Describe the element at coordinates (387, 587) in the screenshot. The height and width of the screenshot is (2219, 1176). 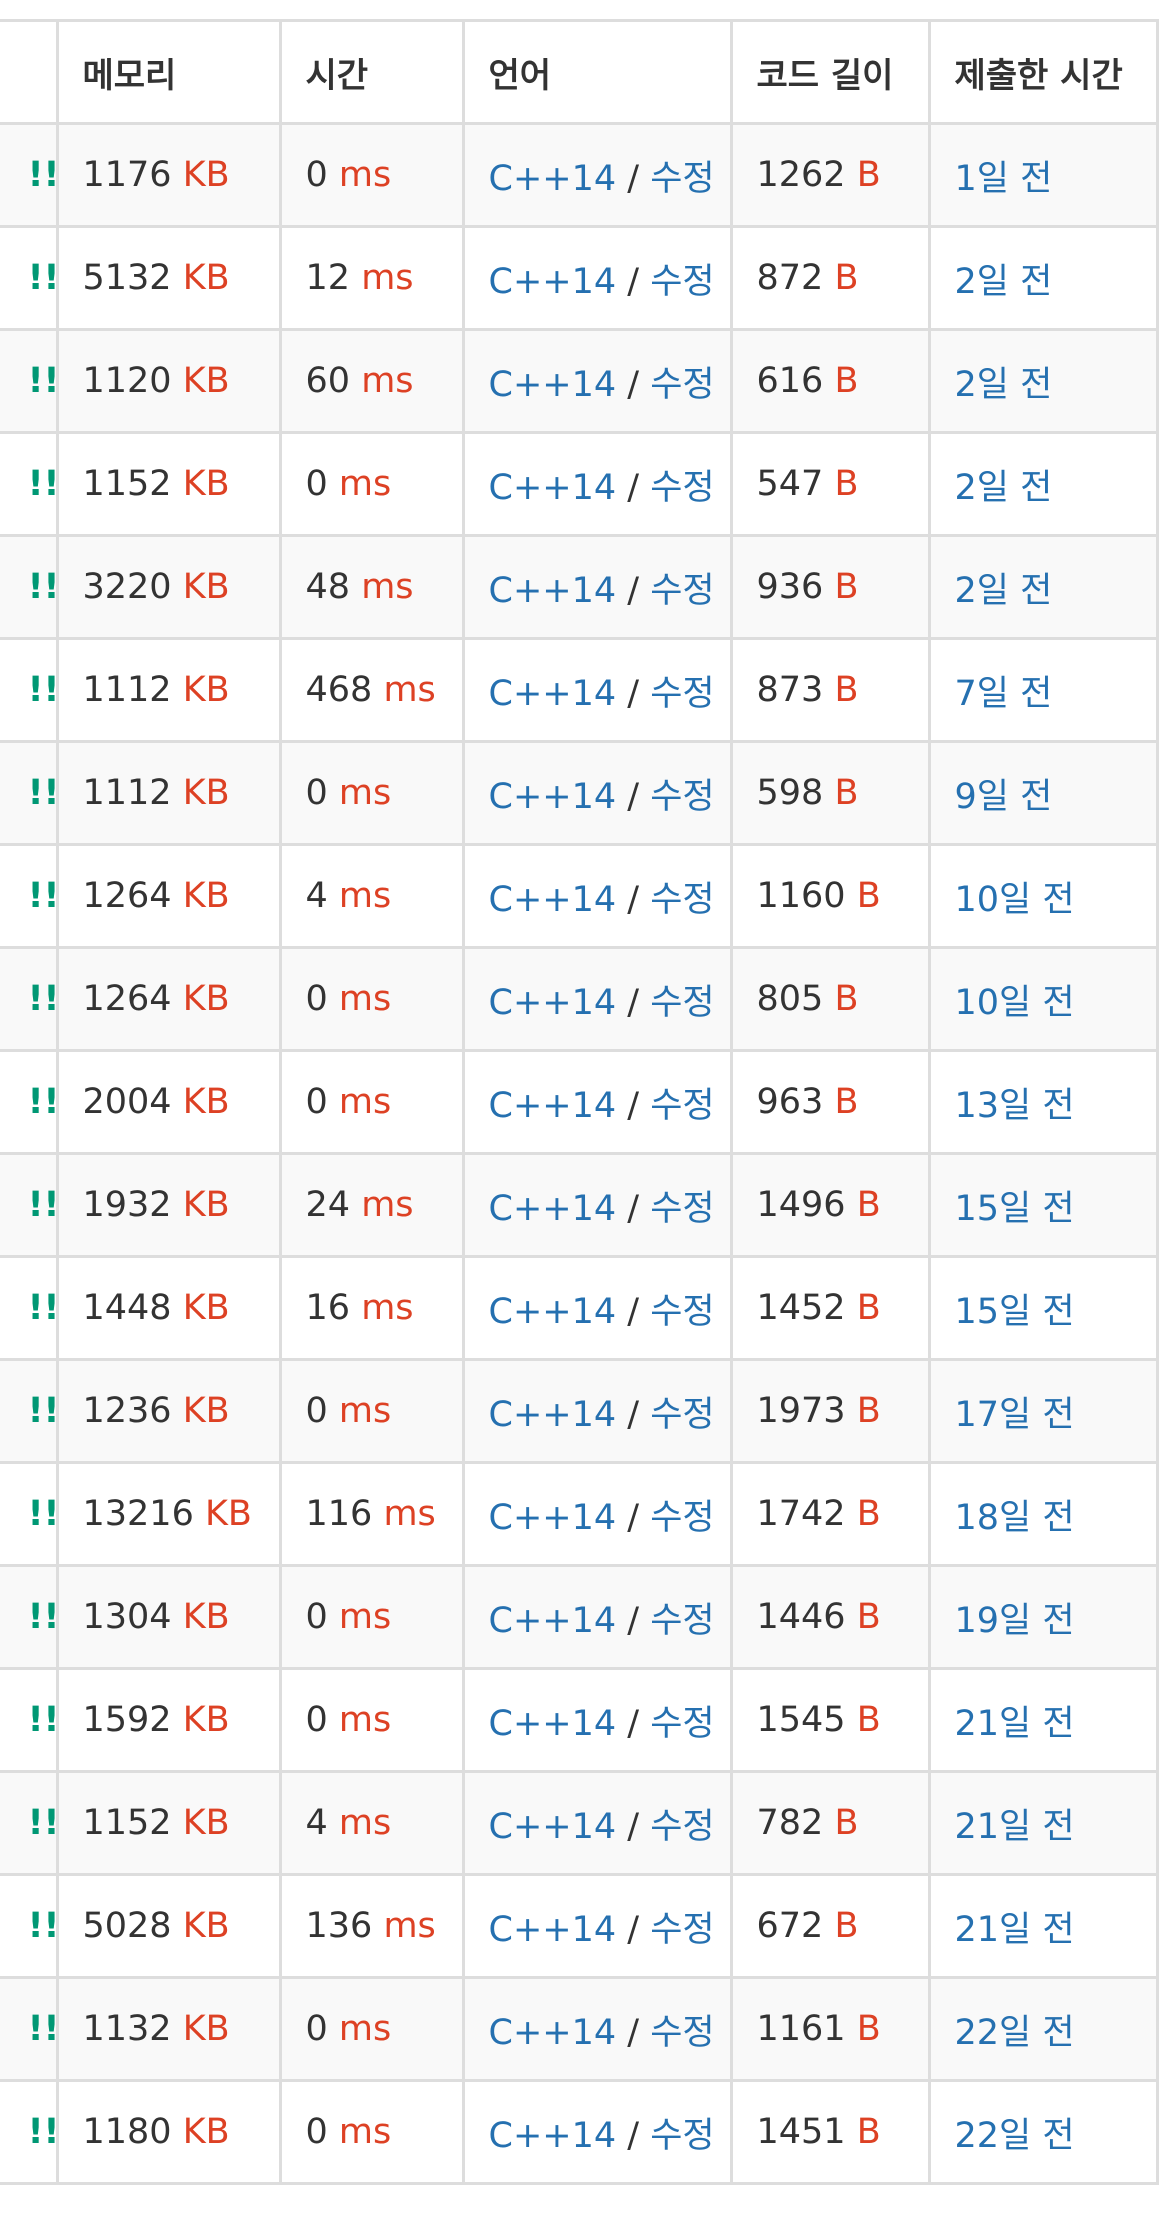
I see `time-unit: ms` at that location.